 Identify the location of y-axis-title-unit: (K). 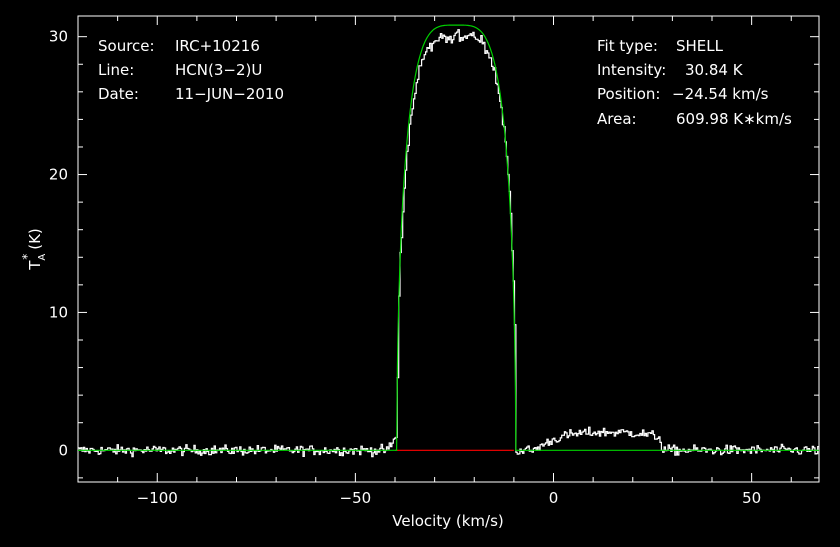
(35, 239).